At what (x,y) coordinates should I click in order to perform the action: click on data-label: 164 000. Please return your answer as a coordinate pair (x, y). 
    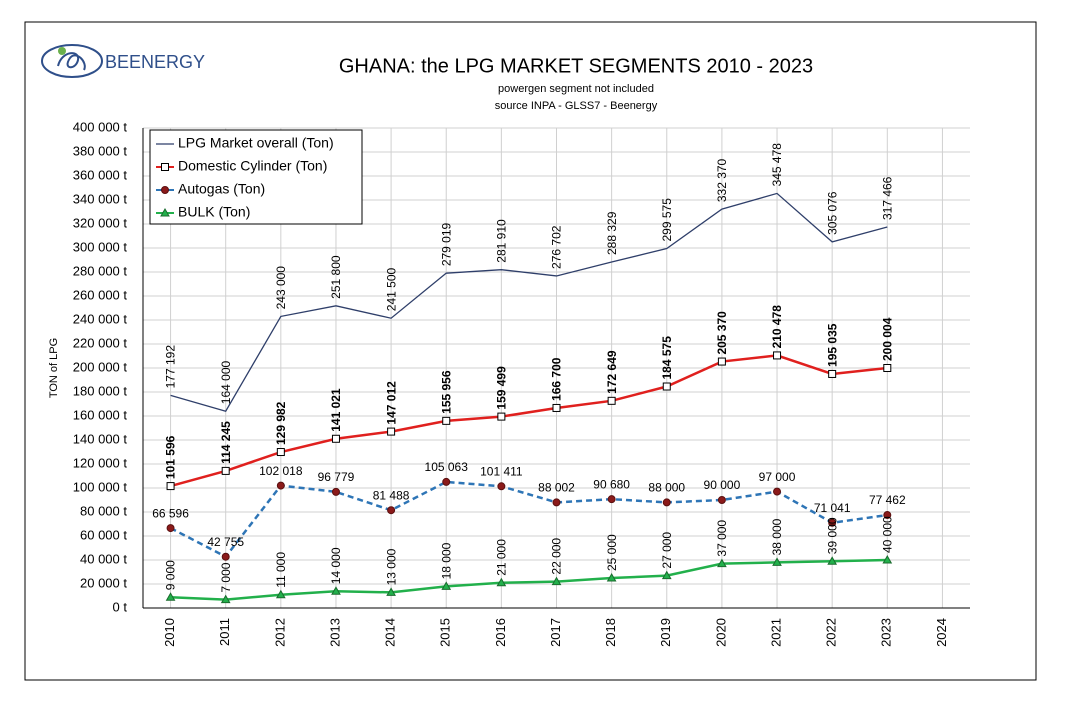
    Looking at the image, I should click on (226, 382).